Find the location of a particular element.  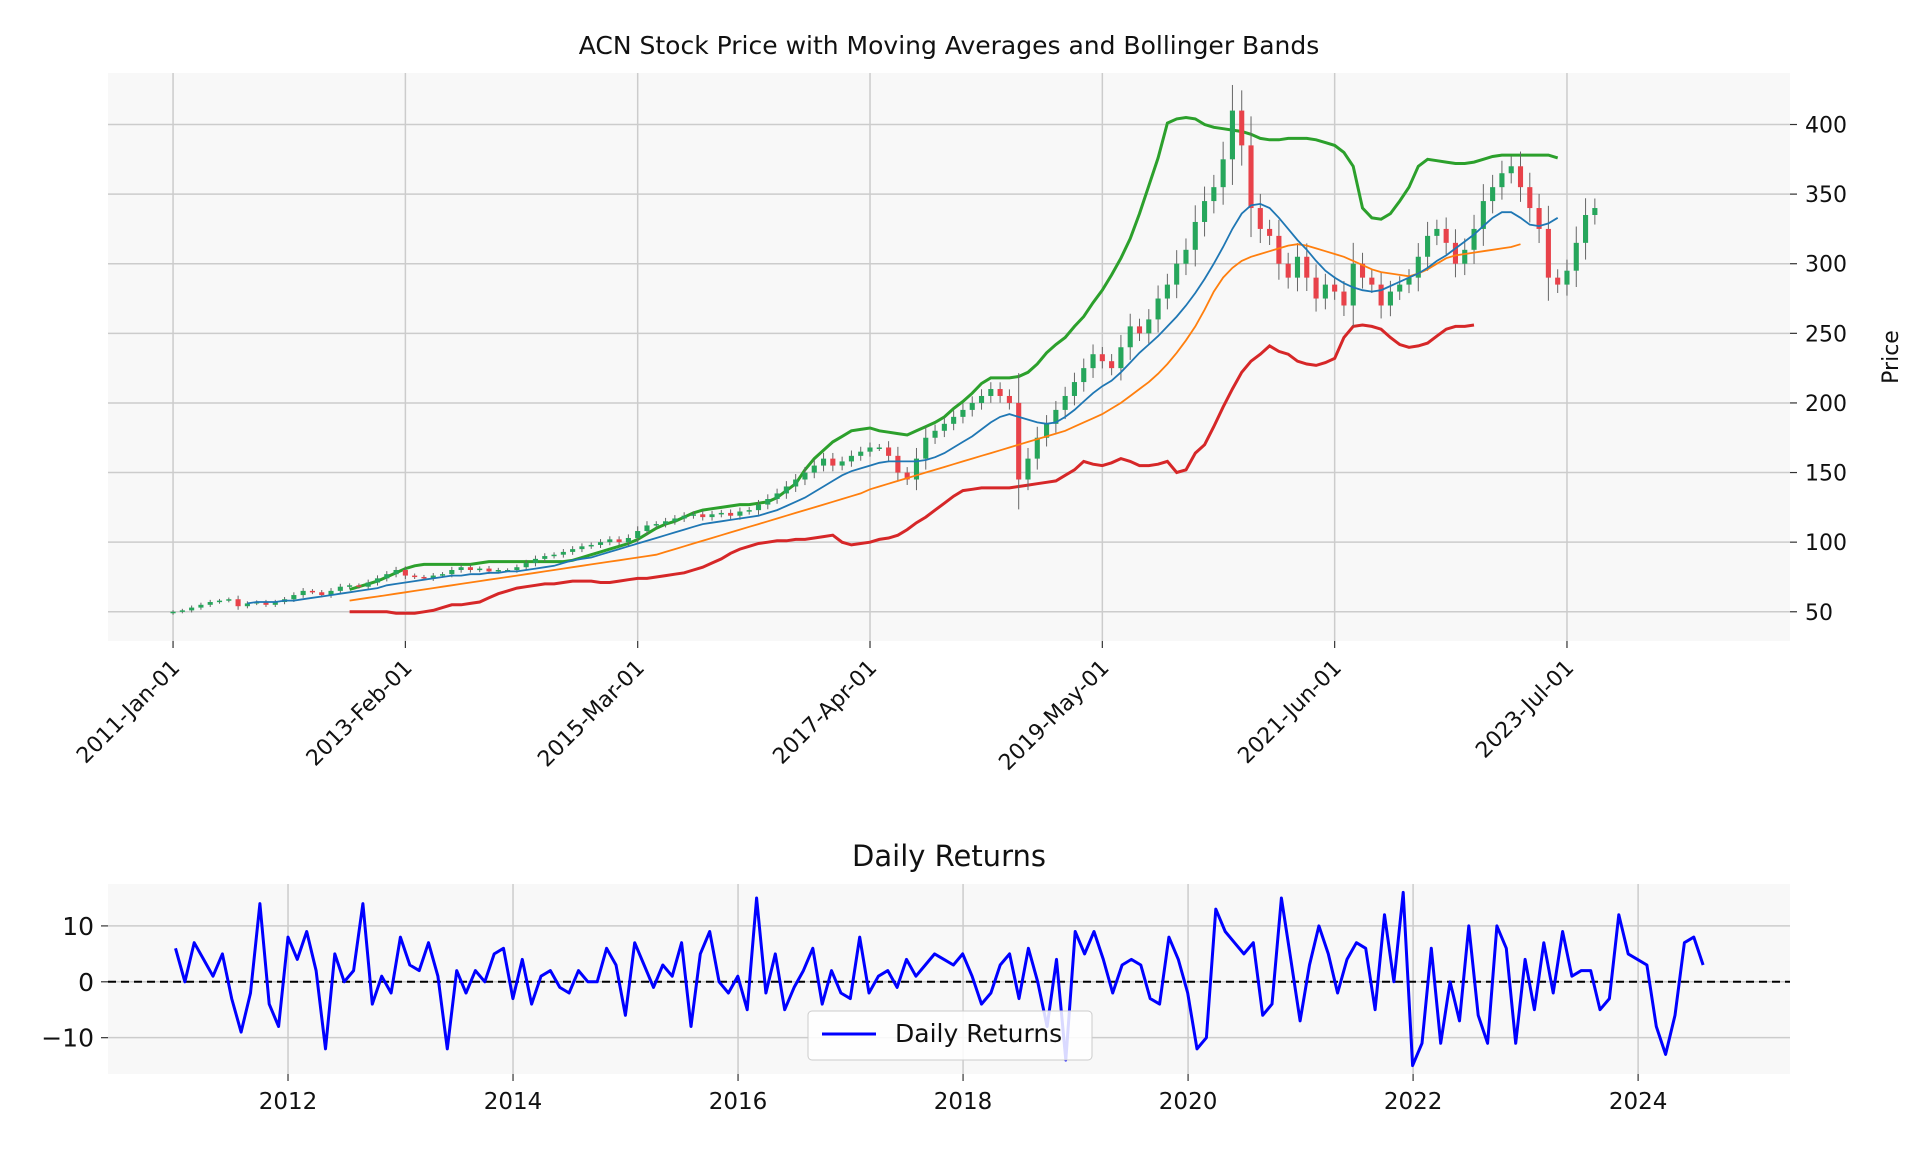

price-x-tick-label: 2011-Jan-01 is located at coordinates (128, 712).